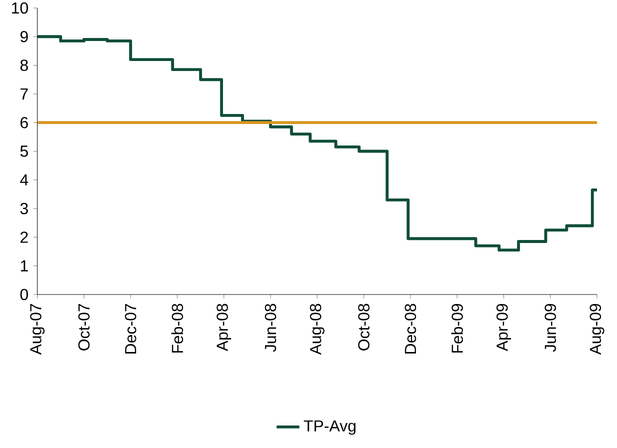 This screenshot has height=448, width=617. What do you see at coordinates (24, 180) in the screenshot?
I see `y-tick-label: 4` at bounding box center [24, 180].